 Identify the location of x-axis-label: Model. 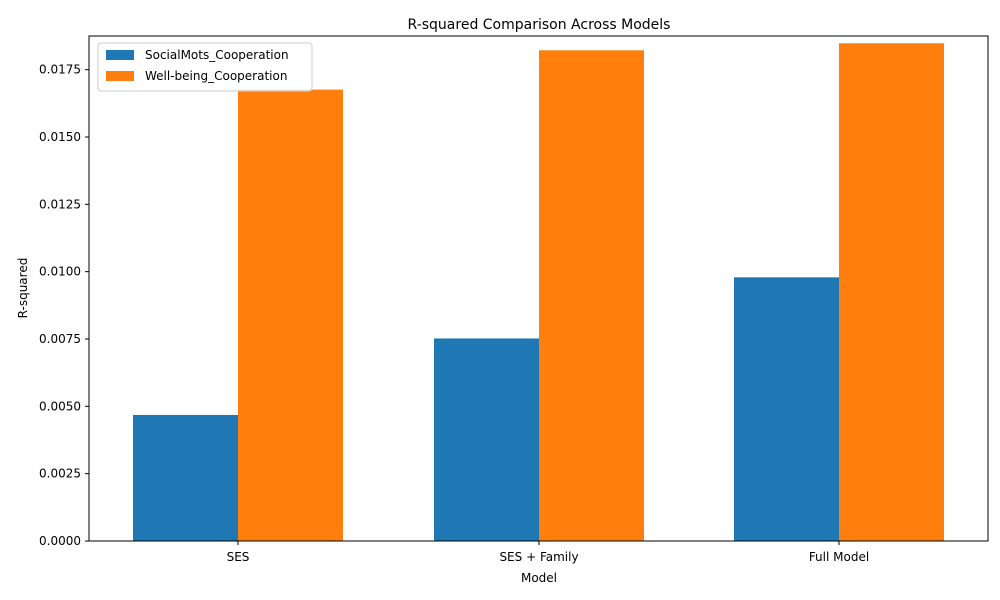
(539, 578).